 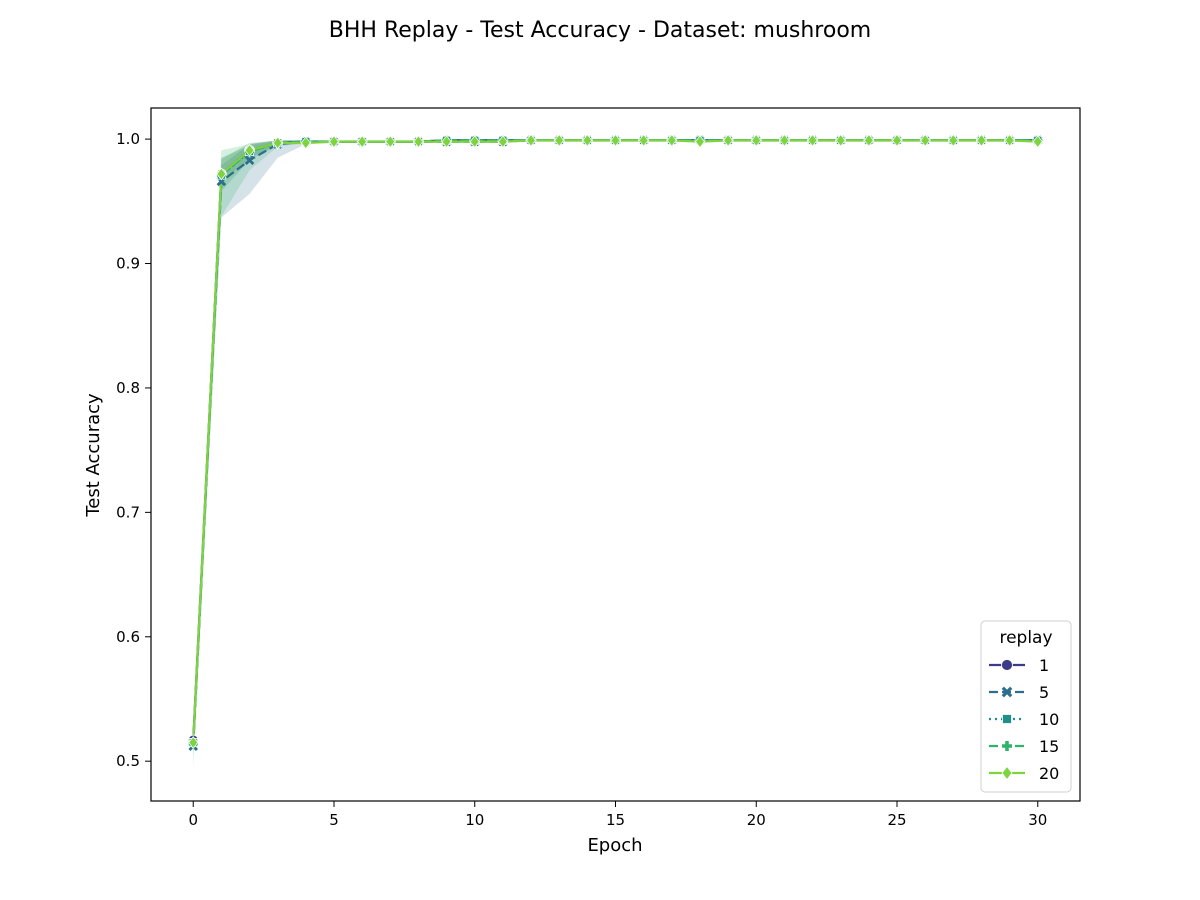 What do you see at coordinates (474, 820) in the screenshot?
I see `x-tick-label-10: 10` at bounding box center [474, 820].